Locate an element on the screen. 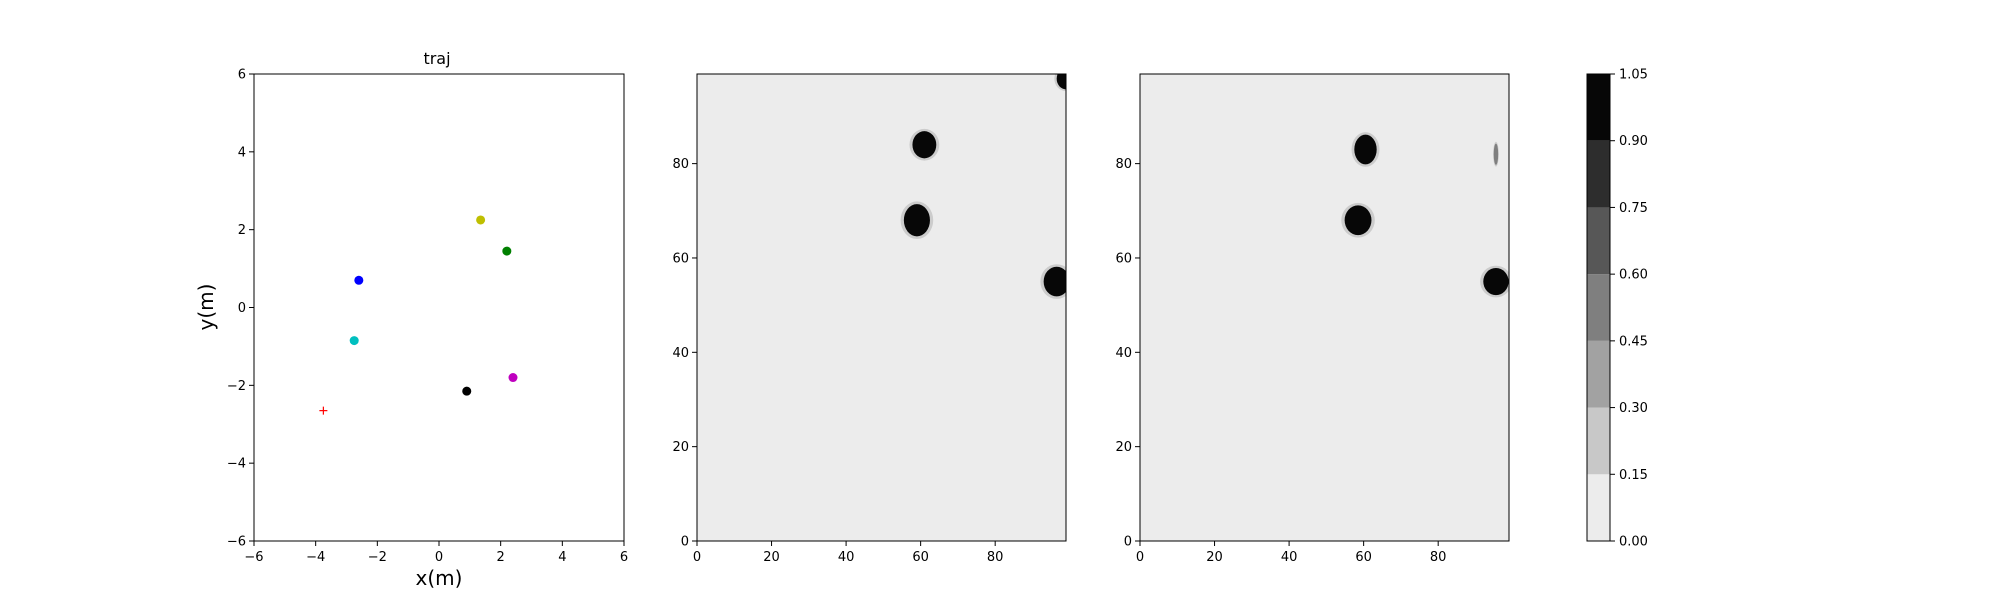 The width and height of the screenshot is (2000, 600). trajectory-goal-marker is located at coordinates (323, 410).